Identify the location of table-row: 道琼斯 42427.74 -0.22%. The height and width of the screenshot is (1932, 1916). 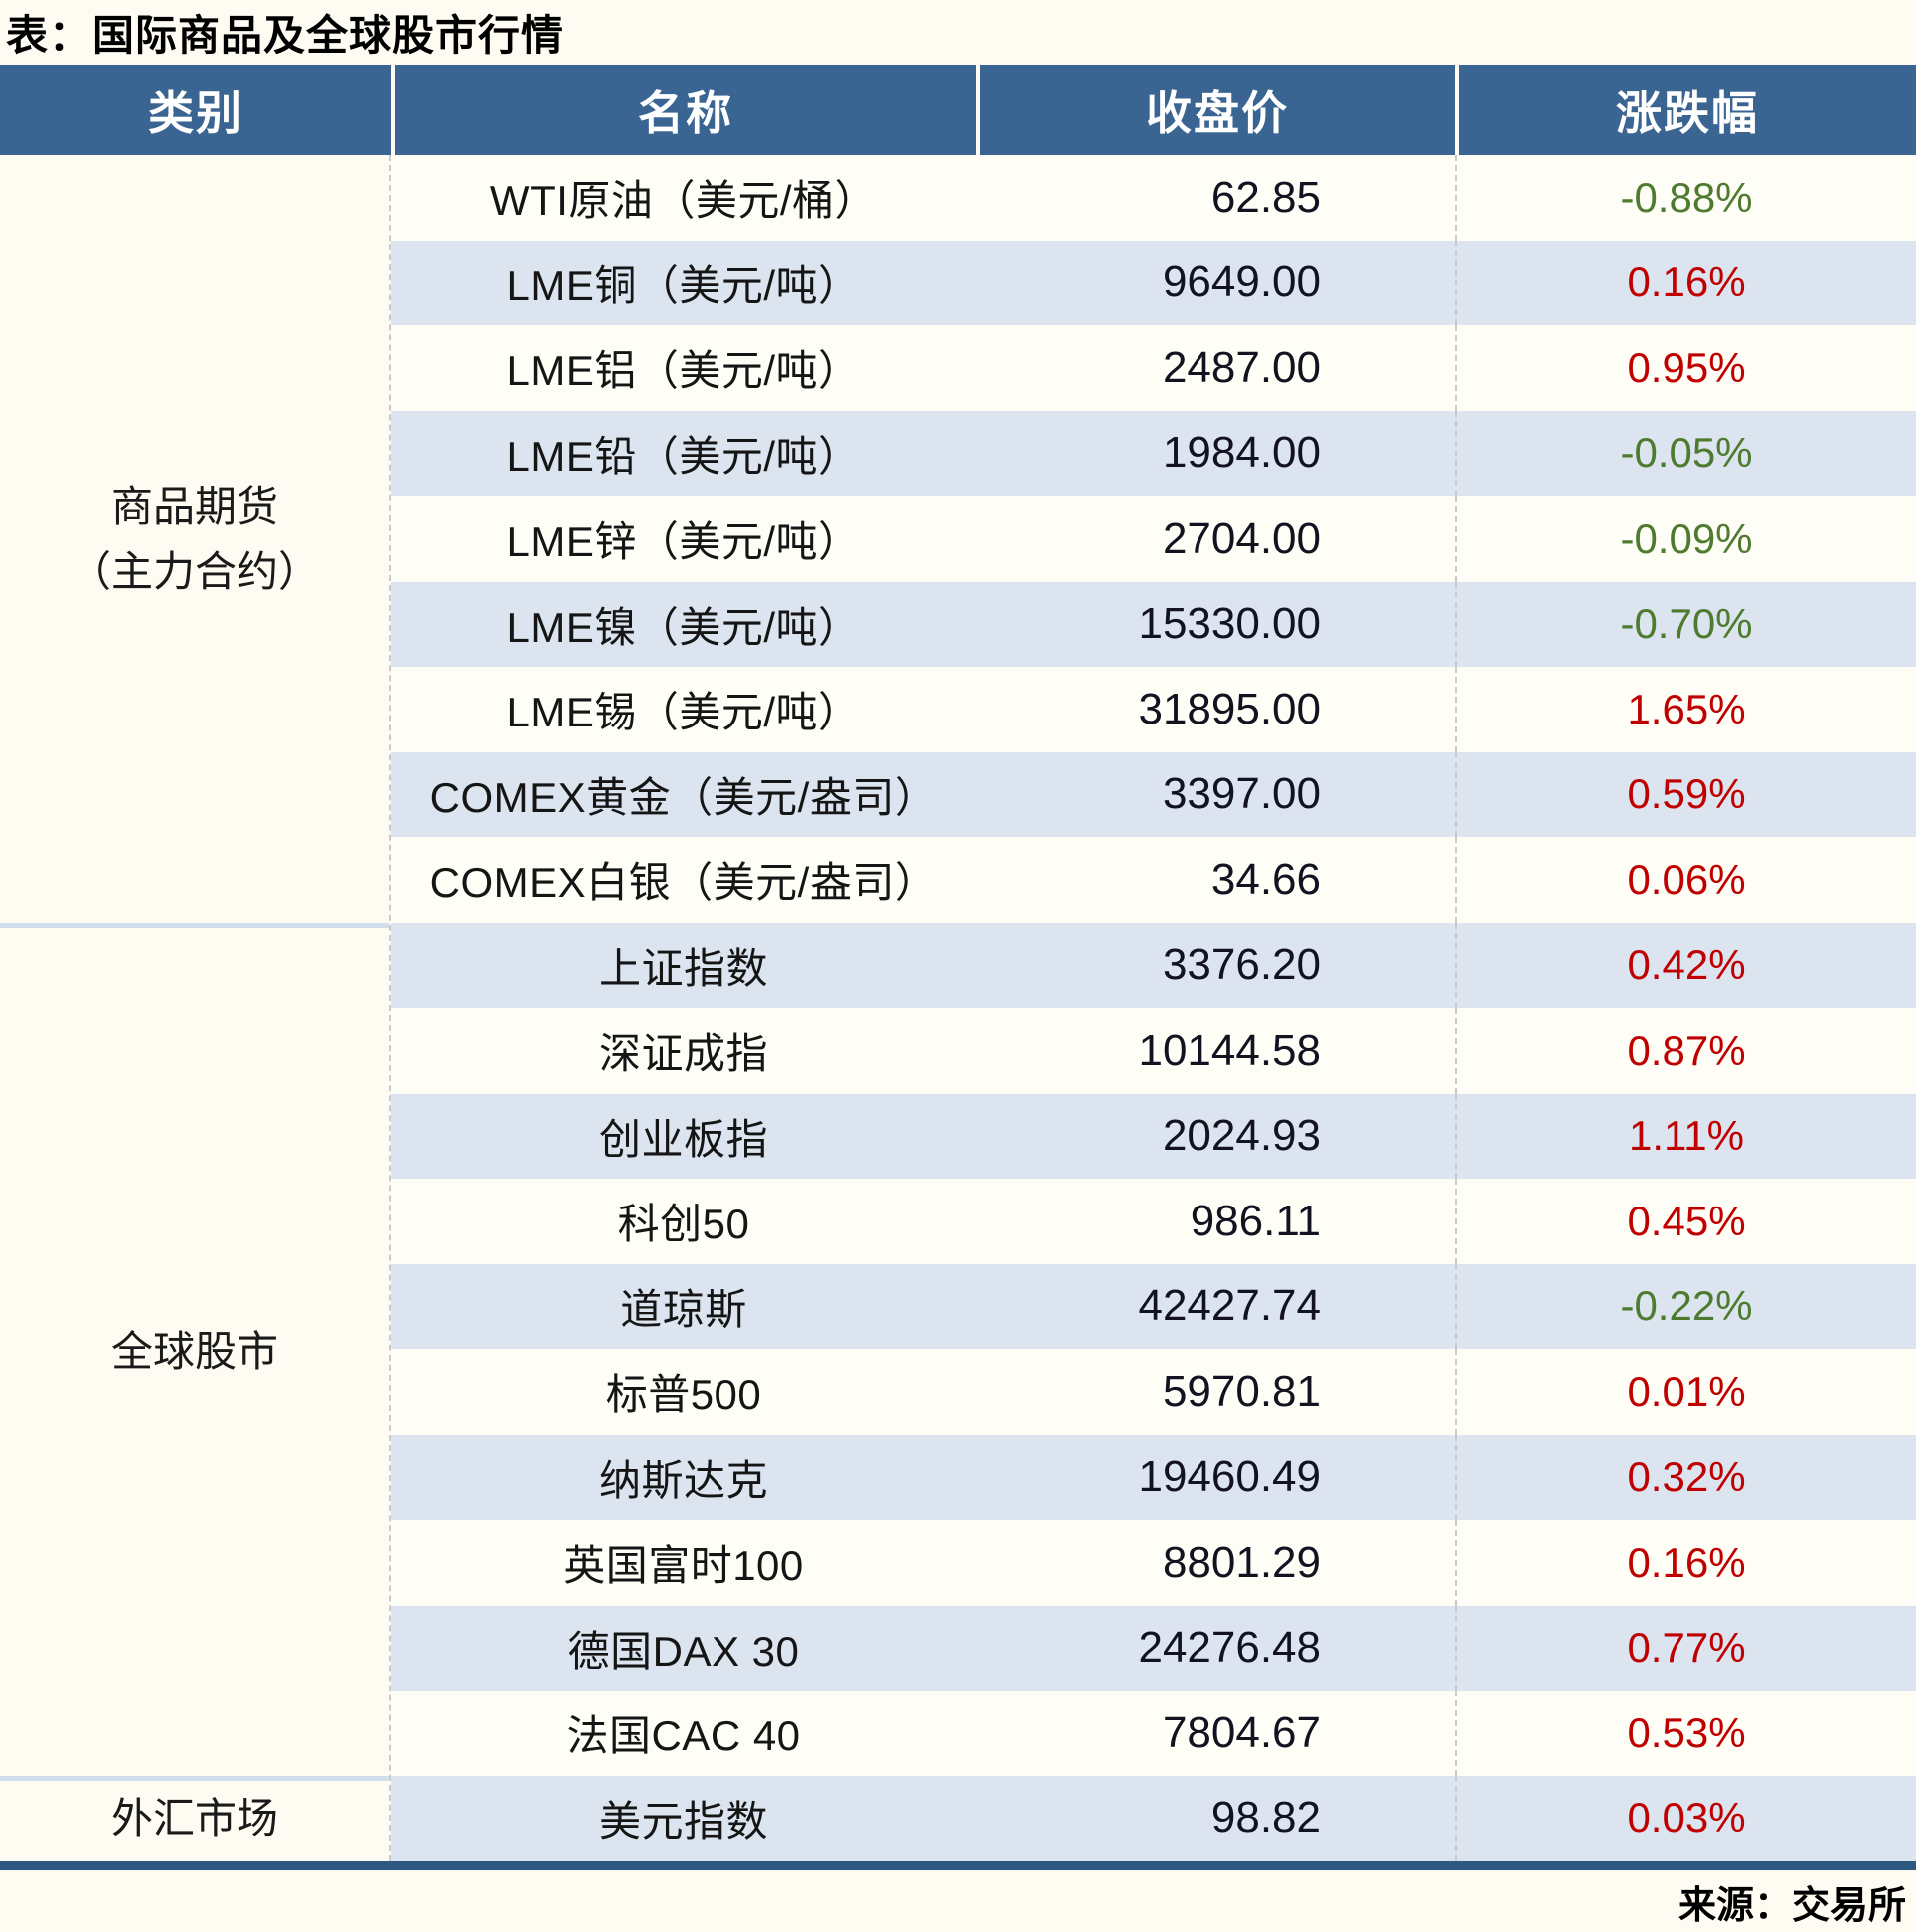
(1153, 1306).